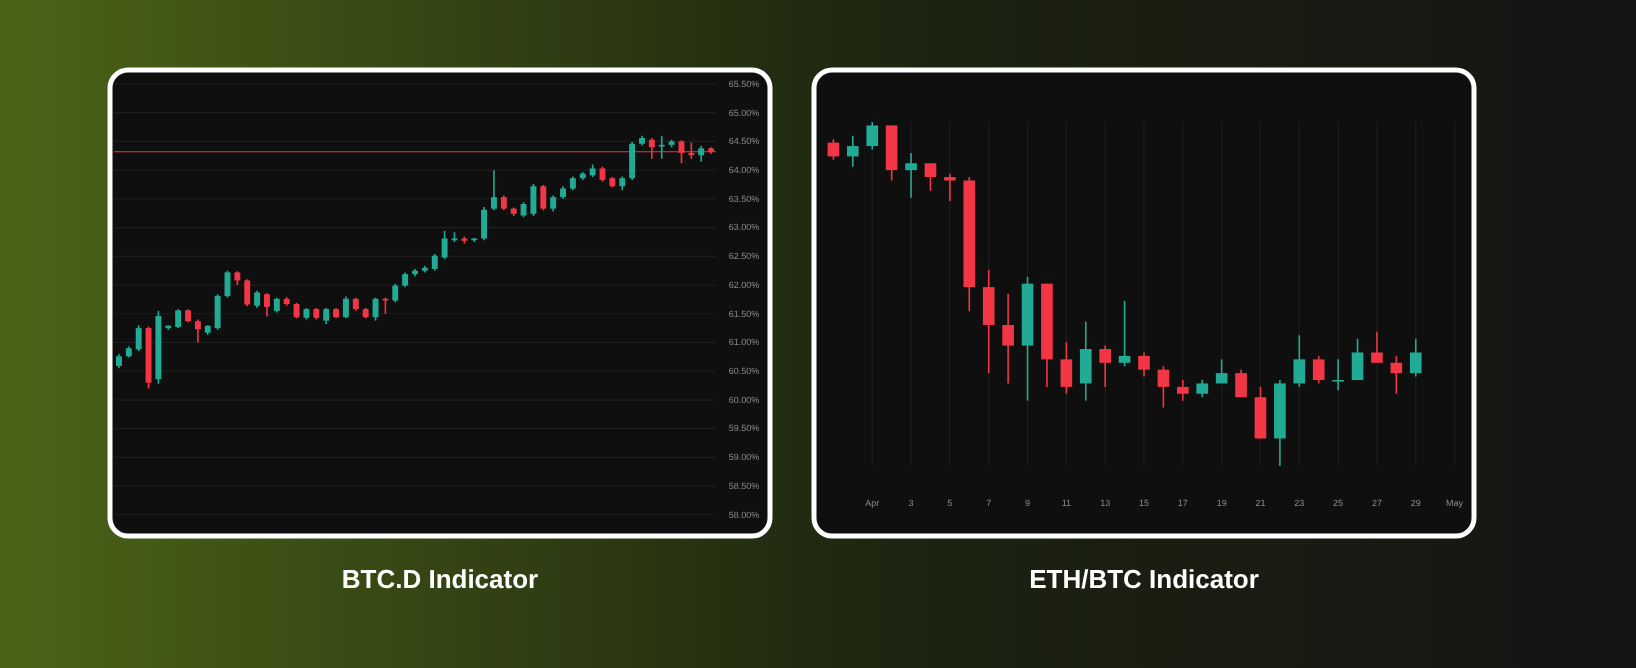 This screenshot has width=1636, height=668. I want to click on text: ETH/BTC Indicator, so click(1144, 579).